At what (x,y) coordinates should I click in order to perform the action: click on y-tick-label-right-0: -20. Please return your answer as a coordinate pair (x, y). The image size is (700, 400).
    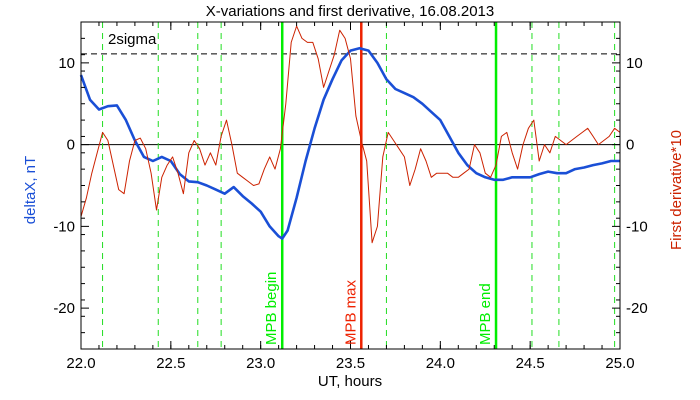
    Looking at the image, I should click on (637, 308).